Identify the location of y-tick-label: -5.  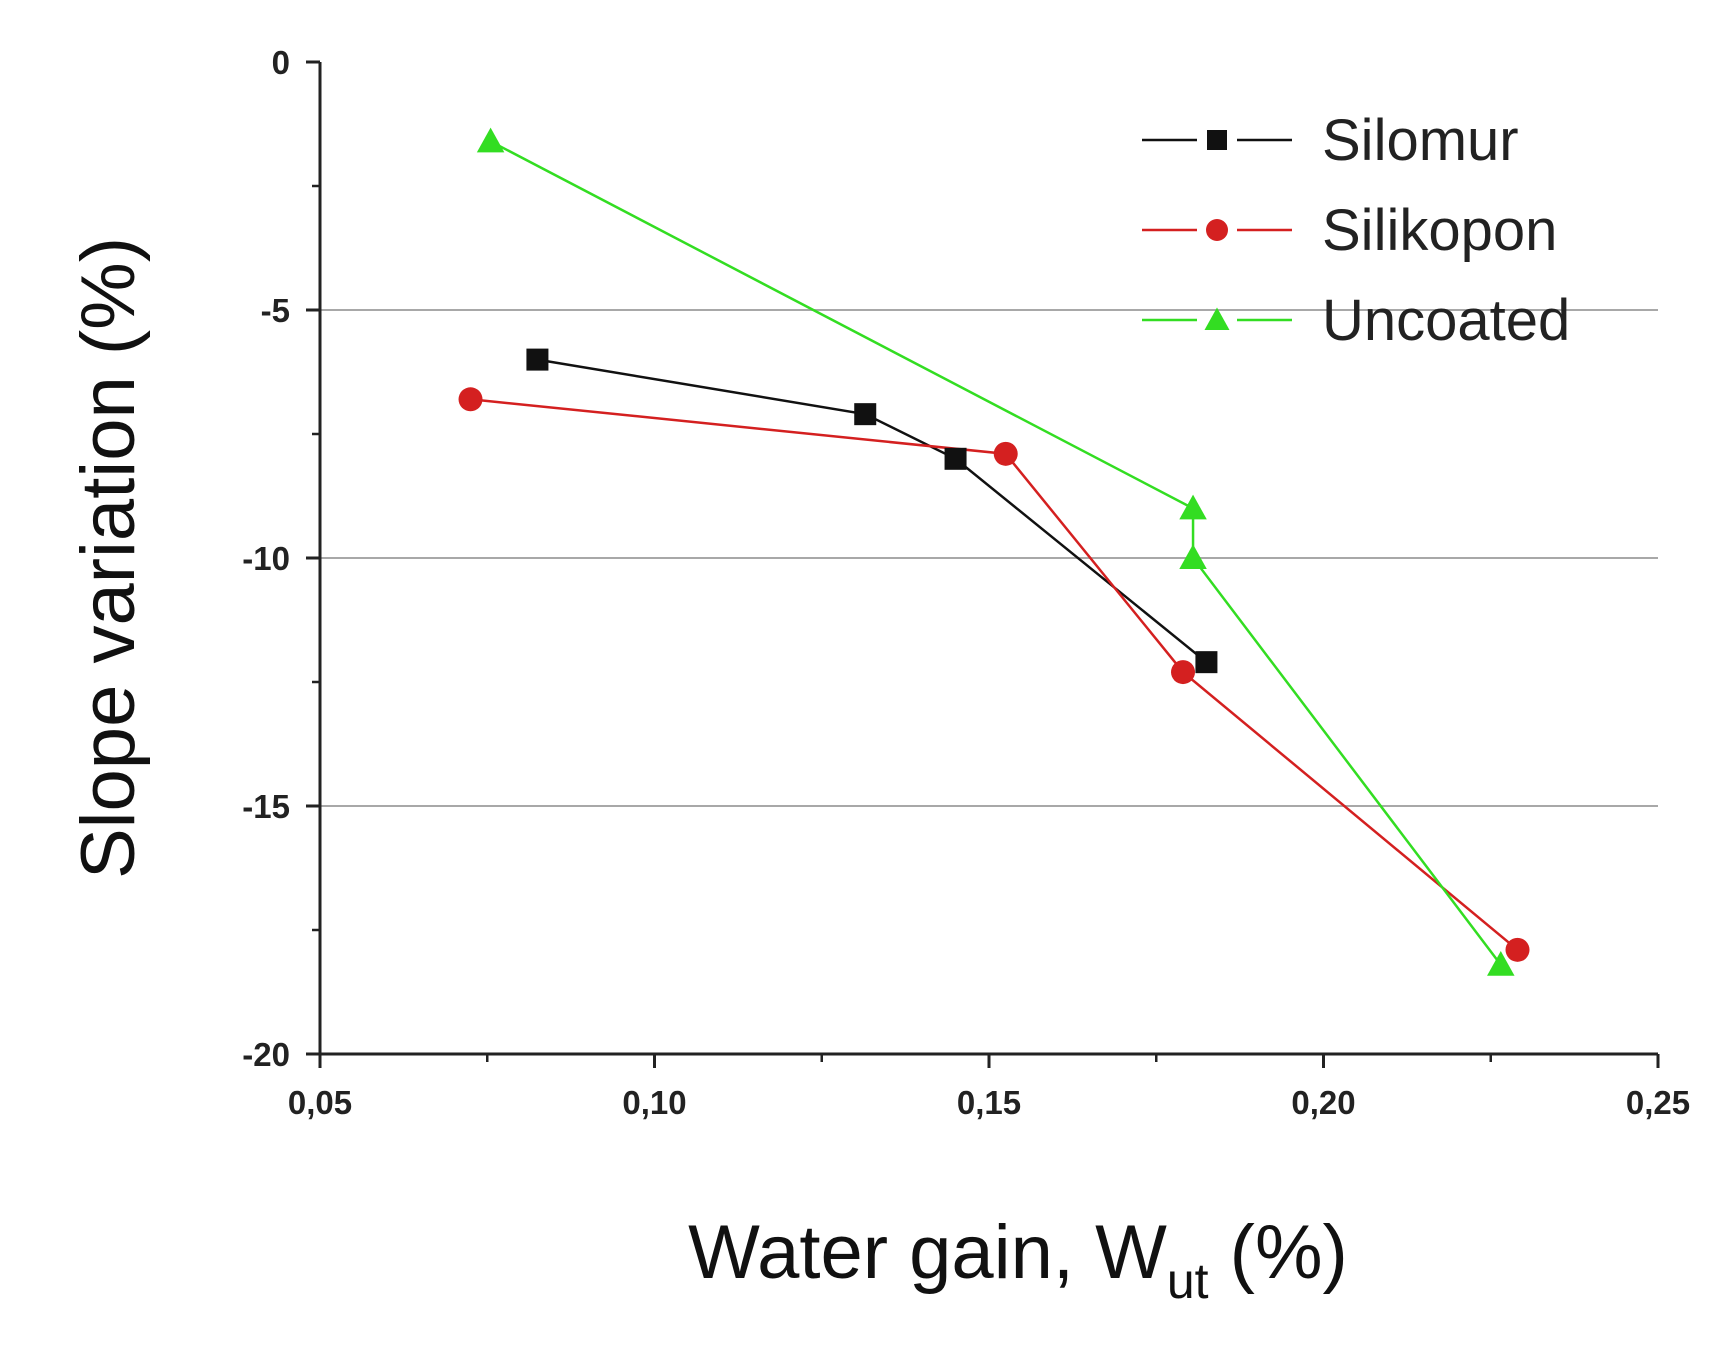
(275, 310).